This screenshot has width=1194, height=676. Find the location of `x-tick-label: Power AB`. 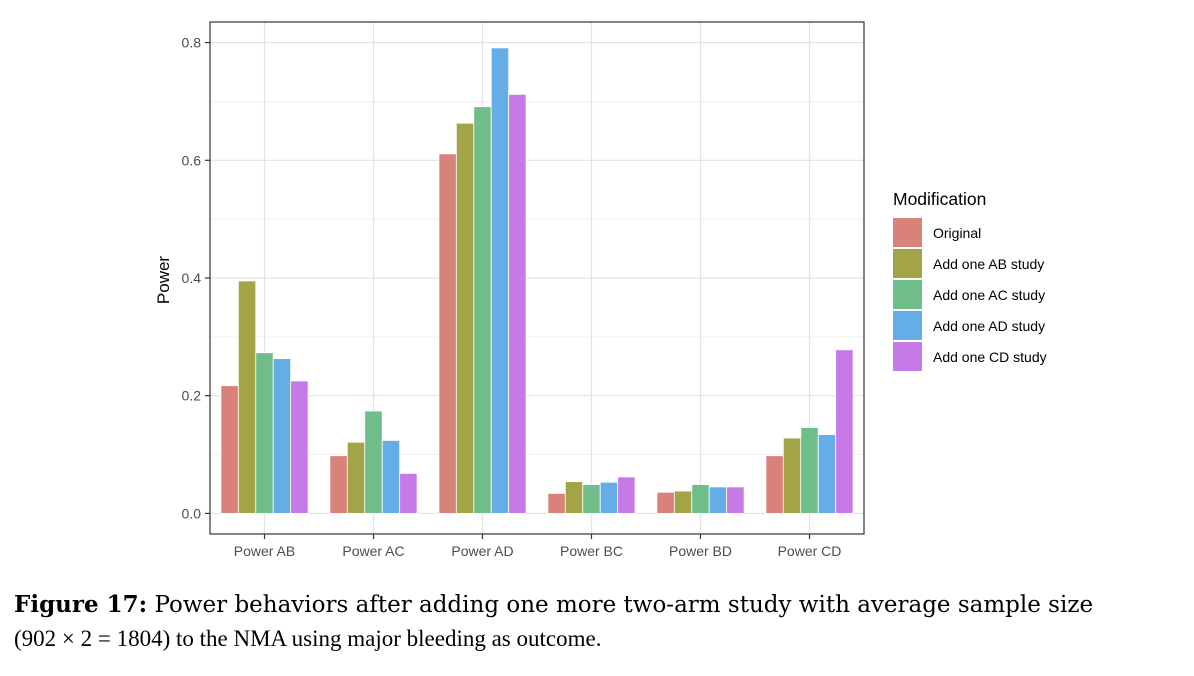

x-tick-label: Power AB is located at coordinates (264, 551).